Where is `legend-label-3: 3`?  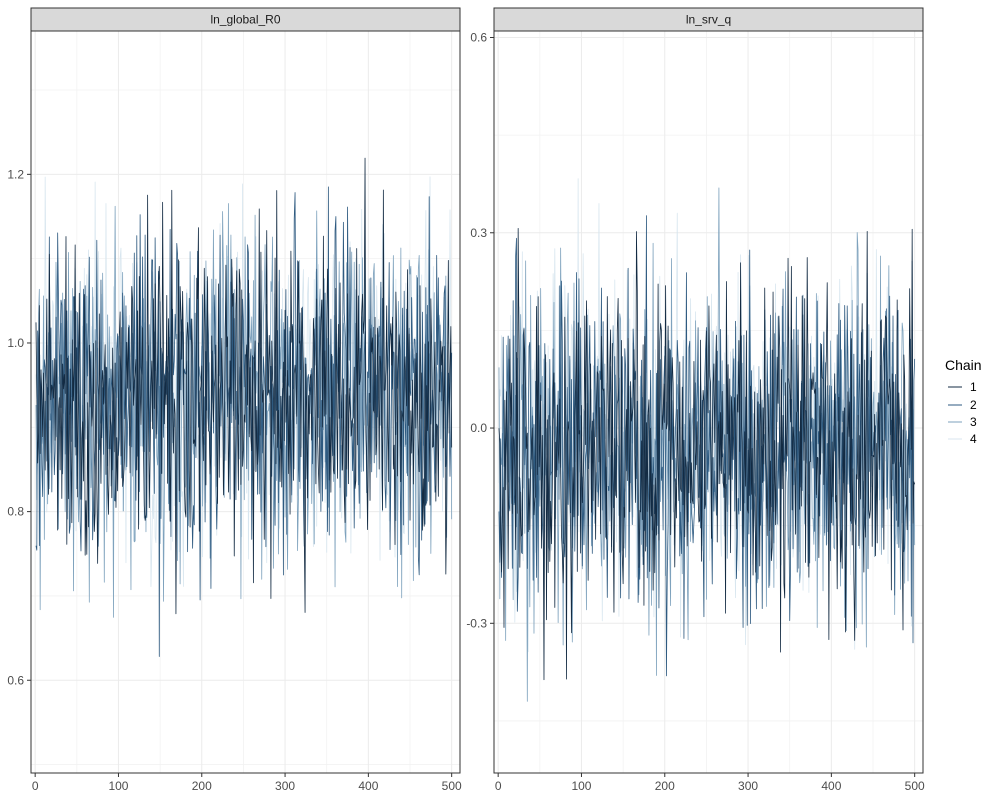 legend-label-3: 3 is located at coordinates (973, 422).